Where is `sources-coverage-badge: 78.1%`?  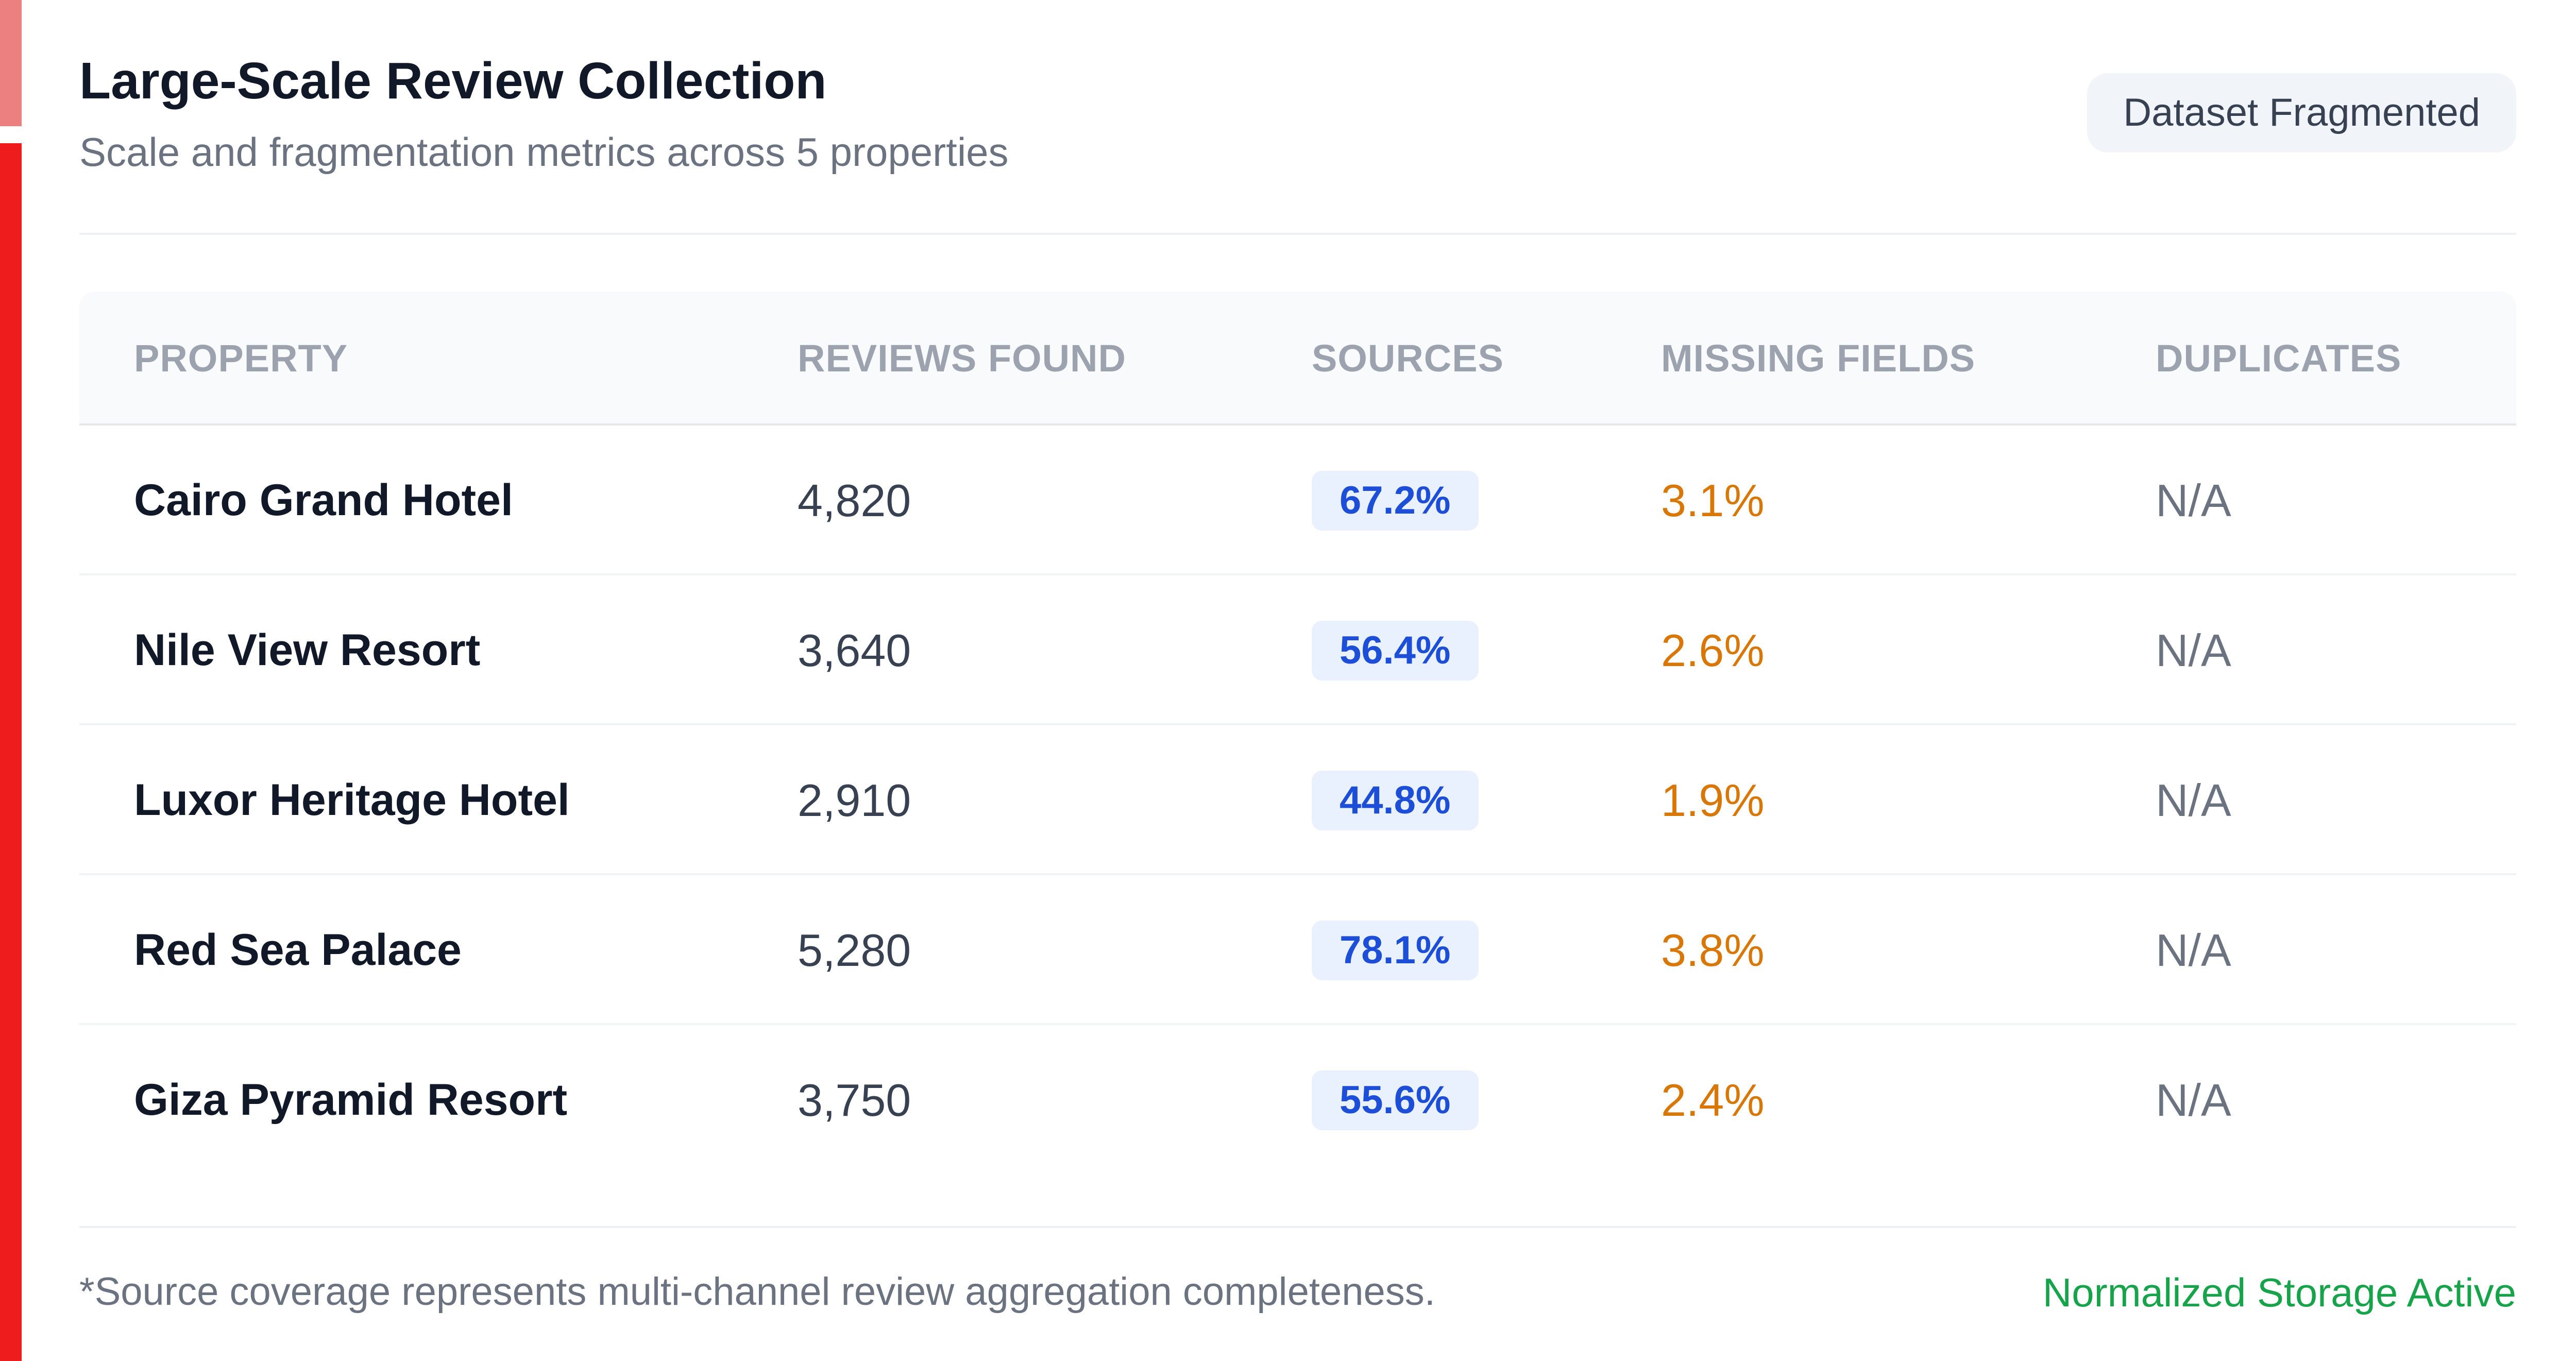 sources-coverage-badge: 78.1% is located at coordinates (1395, 950).